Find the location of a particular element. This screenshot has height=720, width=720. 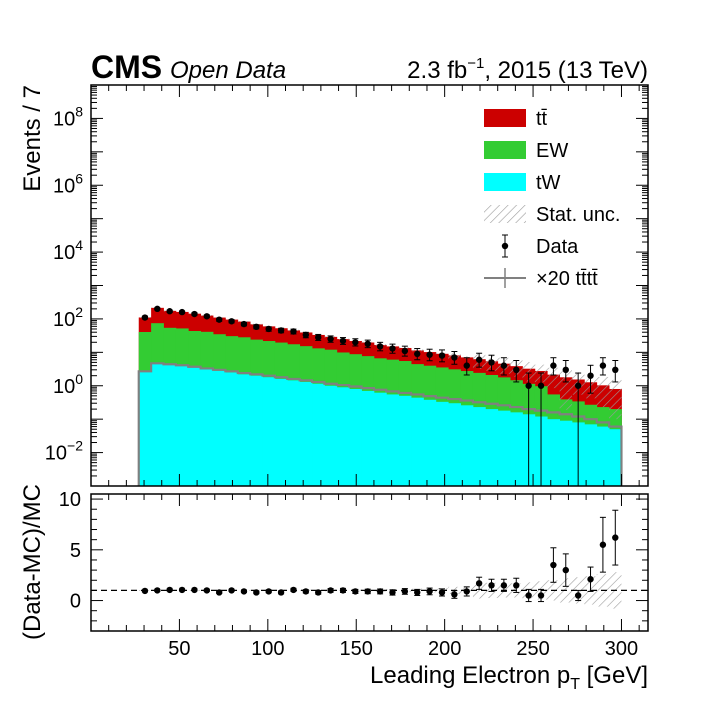

ratio-y-tick-label: 10 is located at coordinates (70, 500).